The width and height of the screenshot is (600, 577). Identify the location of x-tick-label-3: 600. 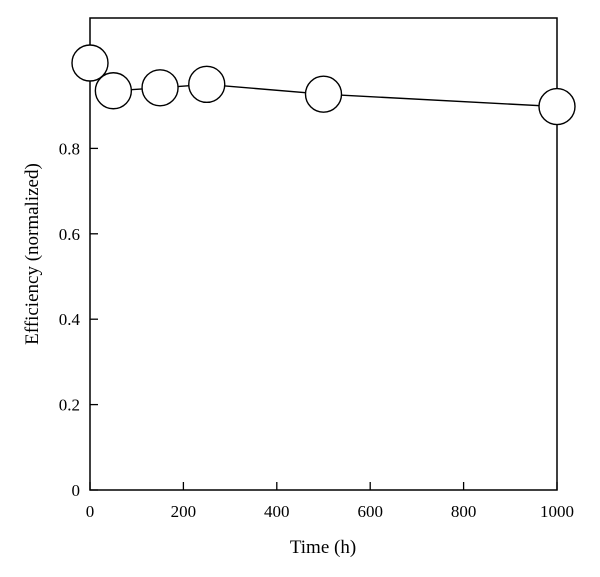
(370, 511).